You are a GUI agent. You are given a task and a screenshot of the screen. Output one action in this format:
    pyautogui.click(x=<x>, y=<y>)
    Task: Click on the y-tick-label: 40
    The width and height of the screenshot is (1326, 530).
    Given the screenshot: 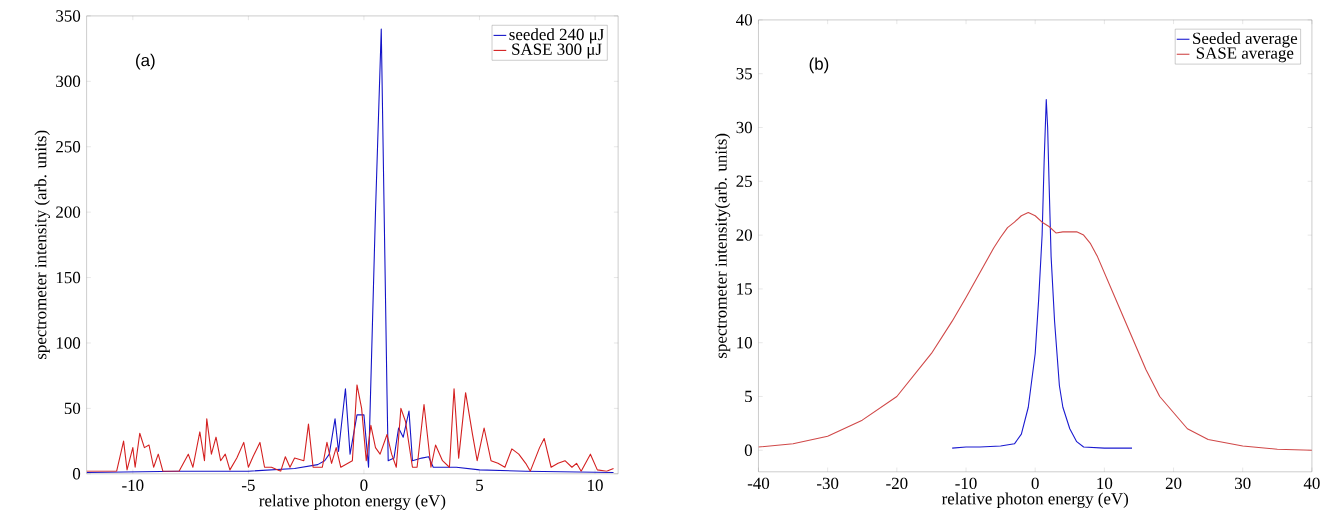 What is the action you would take?
    pyautogui.click(x=744, y=20)
    